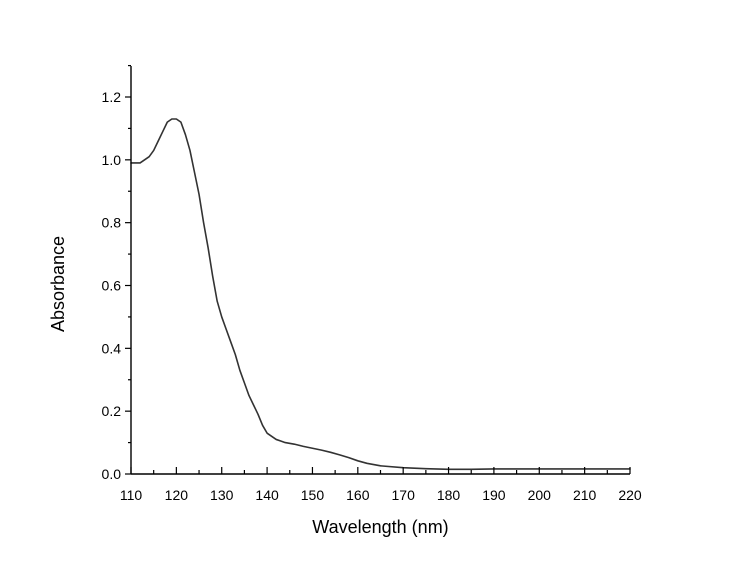 The height and width of the screenshot is (570, 732). What do you see at coordinates (313, 495) in the screenshot?
I see `x-tick-label: 150` at bounding box center [313, 495].